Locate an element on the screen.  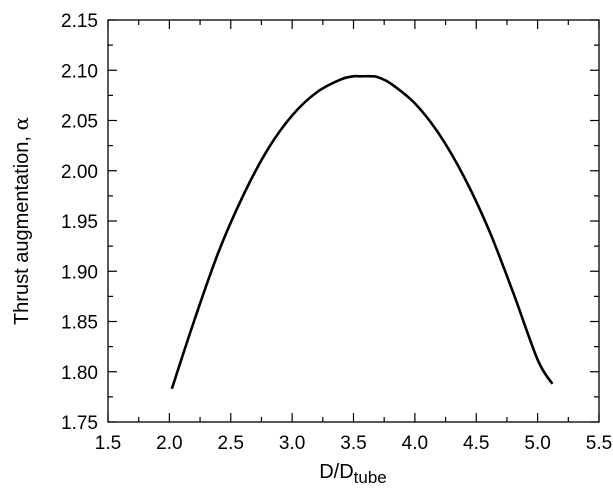
y-tick-label: 1.75 is located at coordinates (79, 423).